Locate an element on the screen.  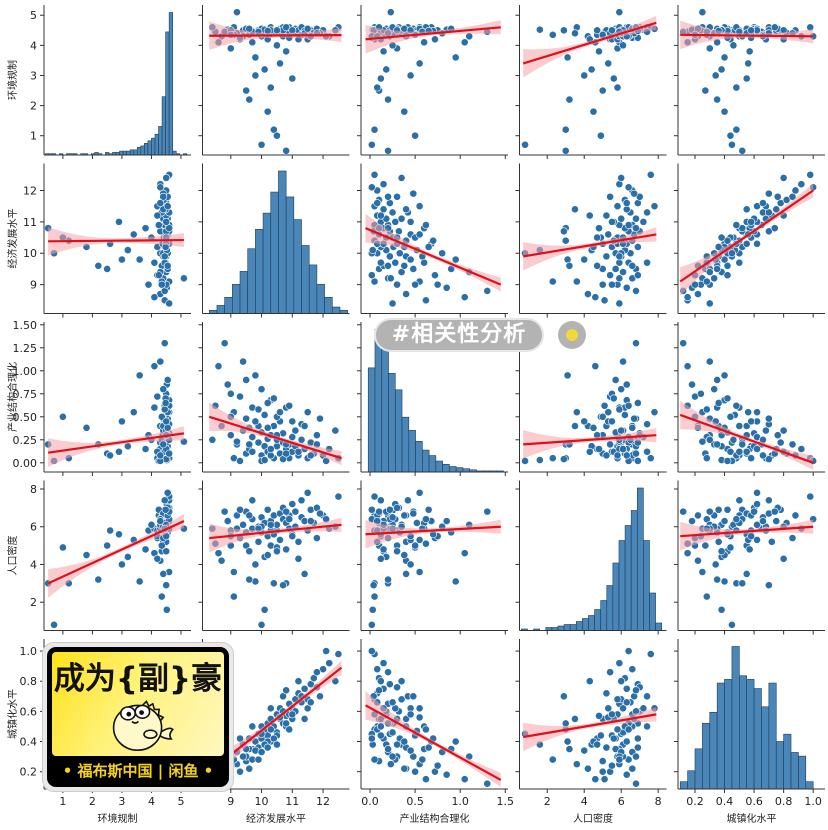
x-tick-label: 10 is located at coordinates (262, 801).